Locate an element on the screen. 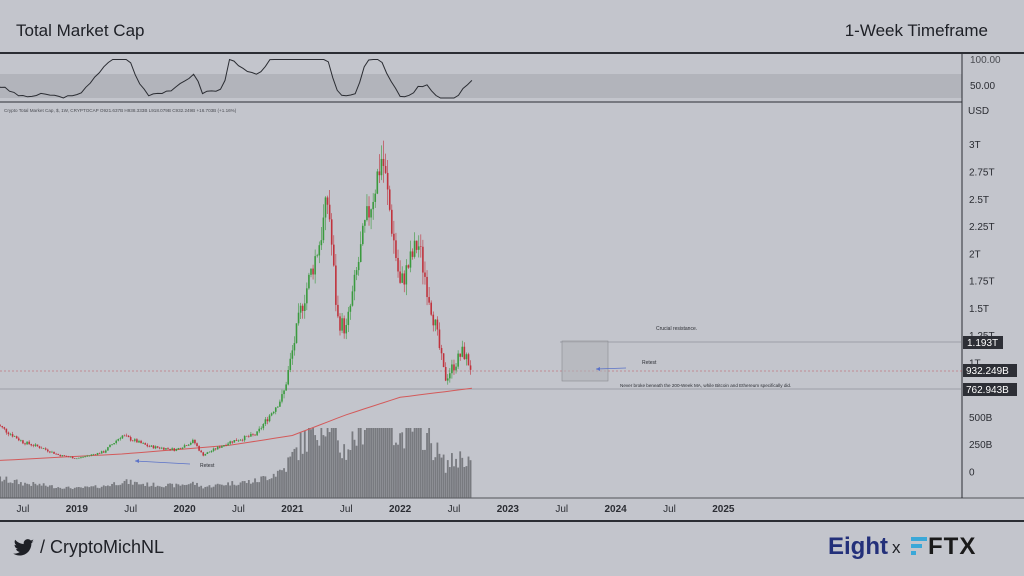 The image size is (1024, 576). footer: / CryptoMichNL Eight x FTX is located at coordinates (512, 548).